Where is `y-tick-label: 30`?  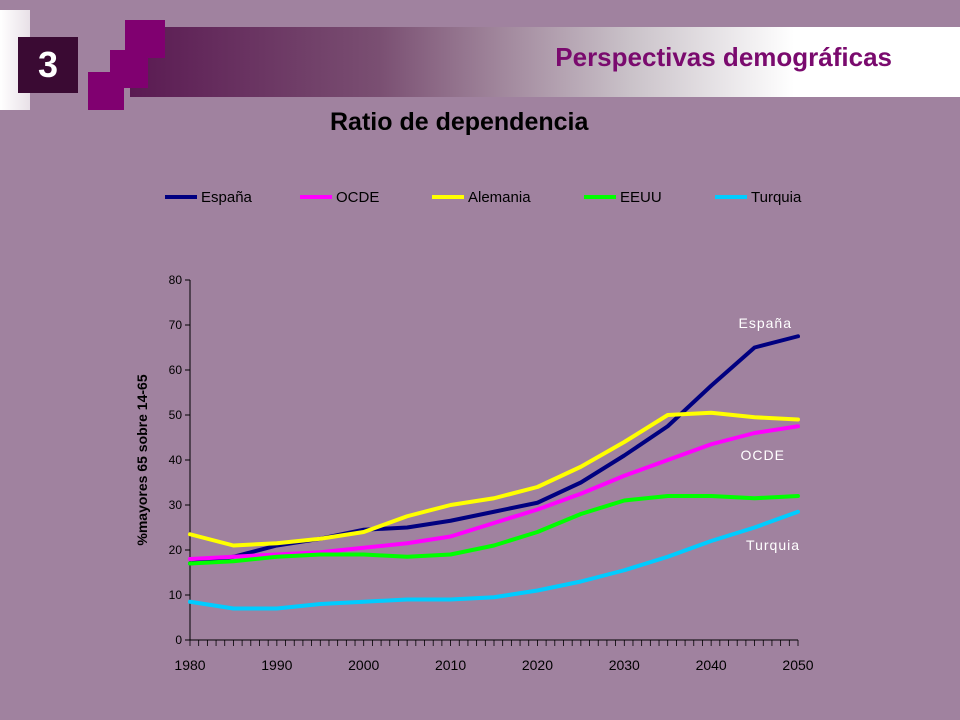
y-tick-label: 30 is located at coordinates (176, 505).